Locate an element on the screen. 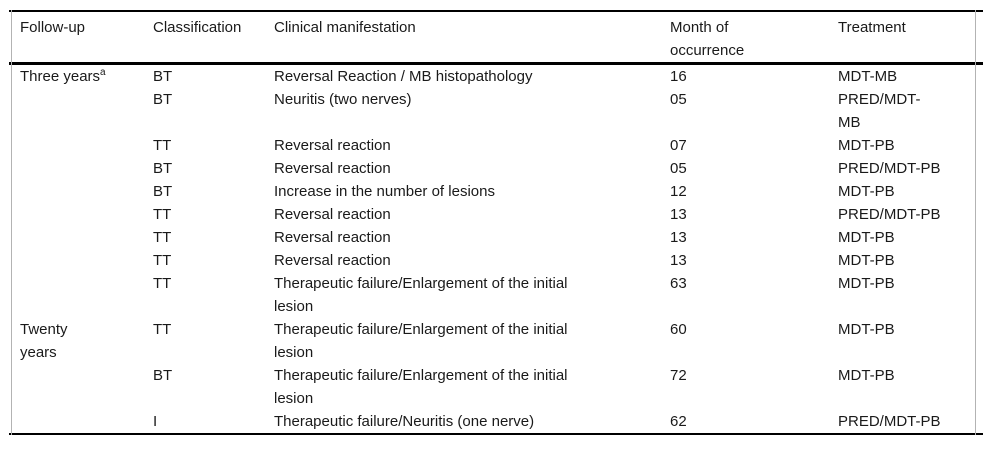 This screenshot has height=453, width=992. cell-month-of-occurrence: 63 is located at coordinates (678, 283).